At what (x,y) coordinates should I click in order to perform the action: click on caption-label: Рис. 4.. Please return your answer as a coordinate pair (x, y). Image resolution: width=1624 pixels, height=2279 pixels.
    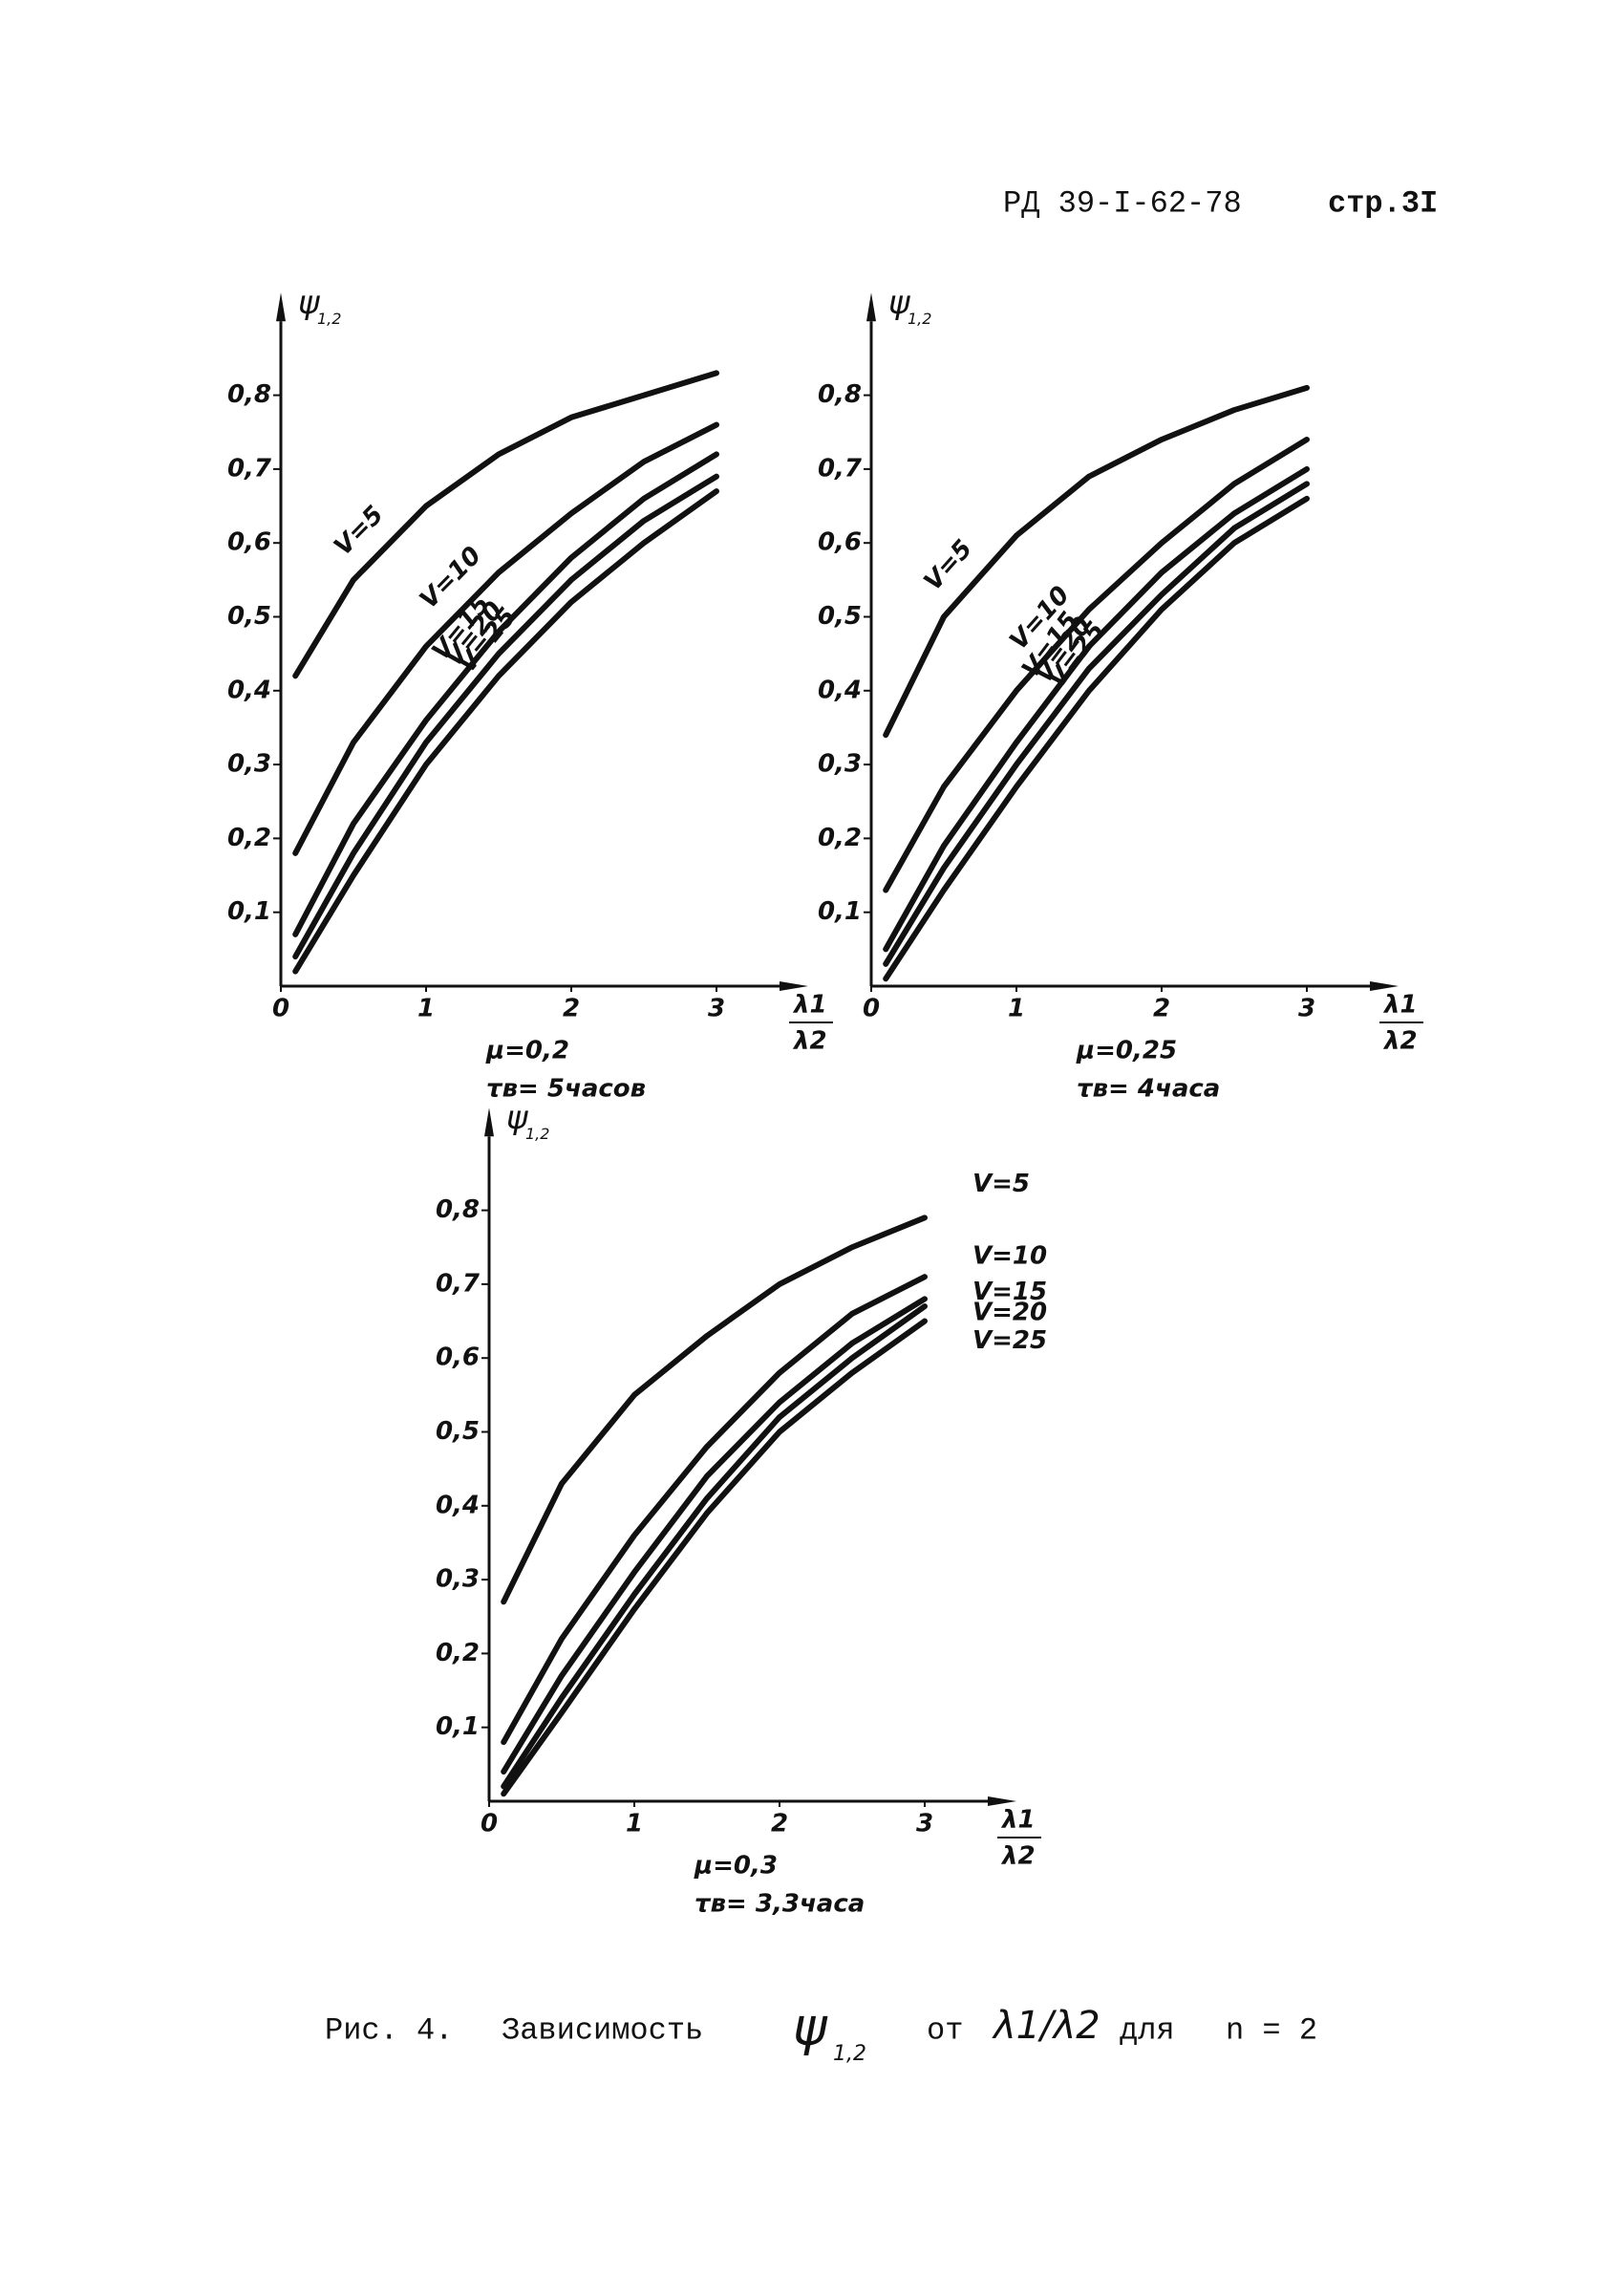
    Looking at the image, I should click on (389, 2030).